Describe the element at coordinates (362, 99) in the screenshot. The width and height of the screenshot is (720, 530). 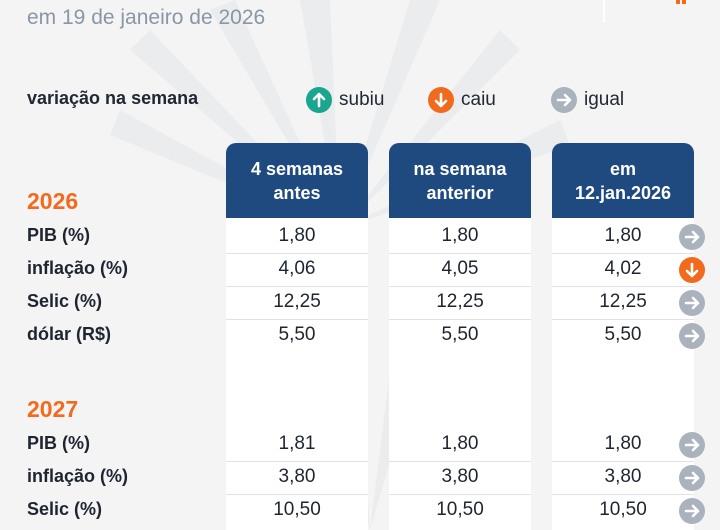
I see `legend-label-subiu: subiu` at that location.